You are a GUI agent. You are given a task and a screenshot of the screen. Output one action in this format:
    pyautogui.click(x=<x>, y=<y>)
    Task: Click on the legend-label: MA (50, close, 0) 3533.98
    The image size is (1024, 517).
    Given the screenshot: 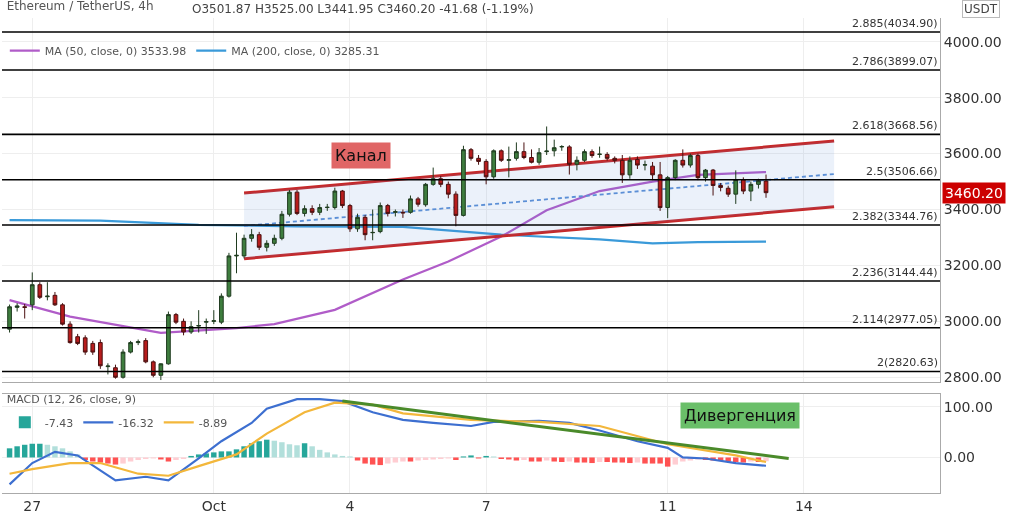 What is the action you would take?
    pyautogui.click(x=115, y=51)
    